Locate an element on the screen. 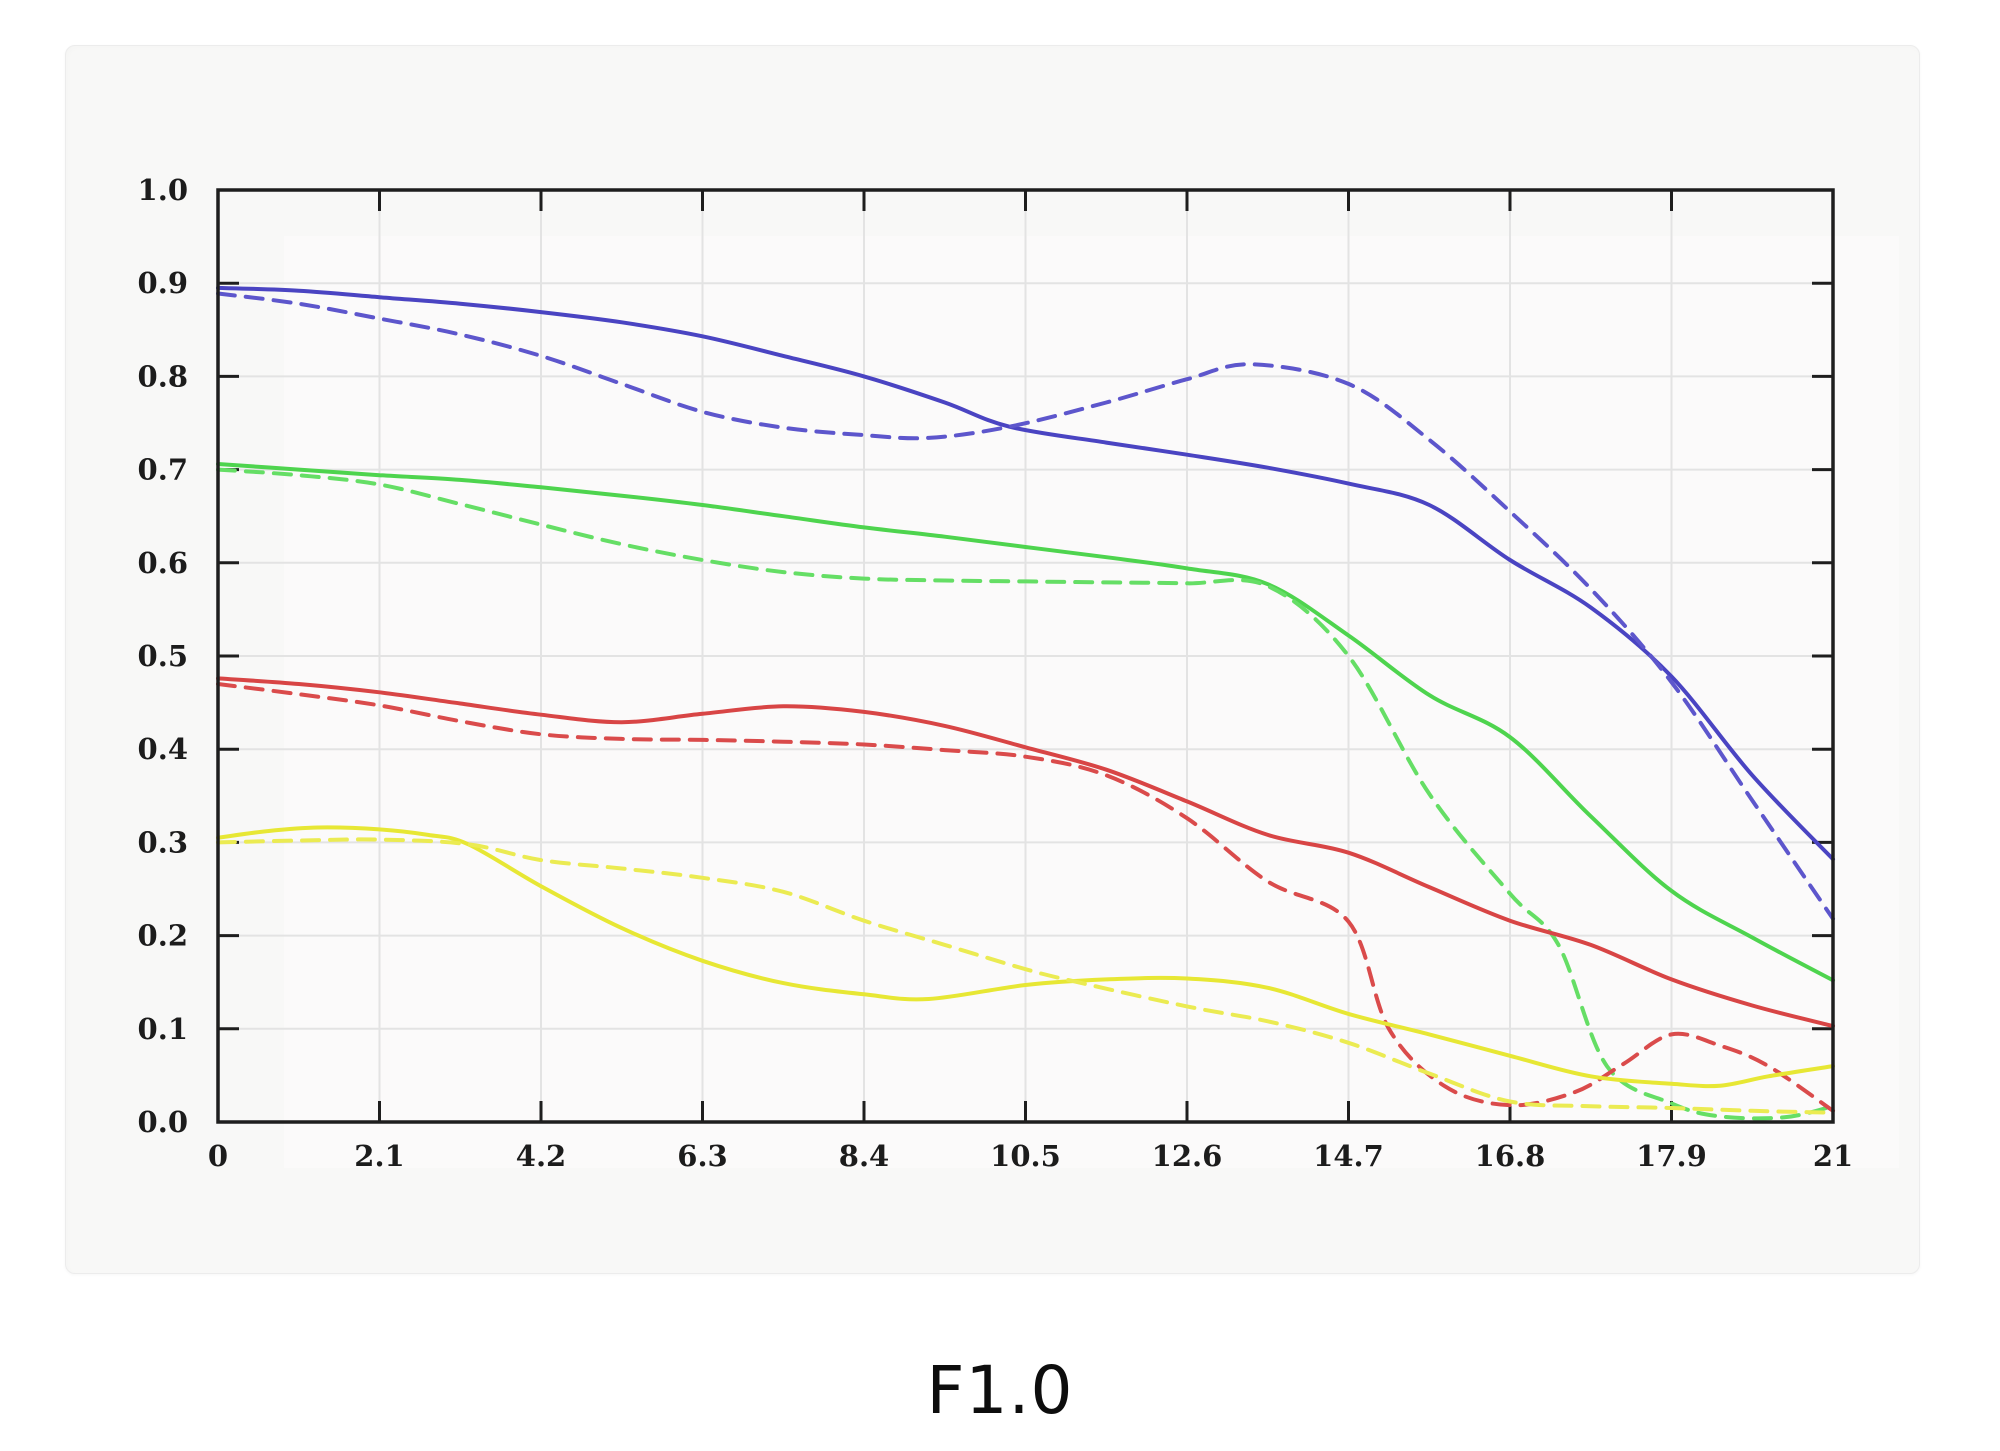  y-tick-label: 0.6 is located at coordinates (163, 563).